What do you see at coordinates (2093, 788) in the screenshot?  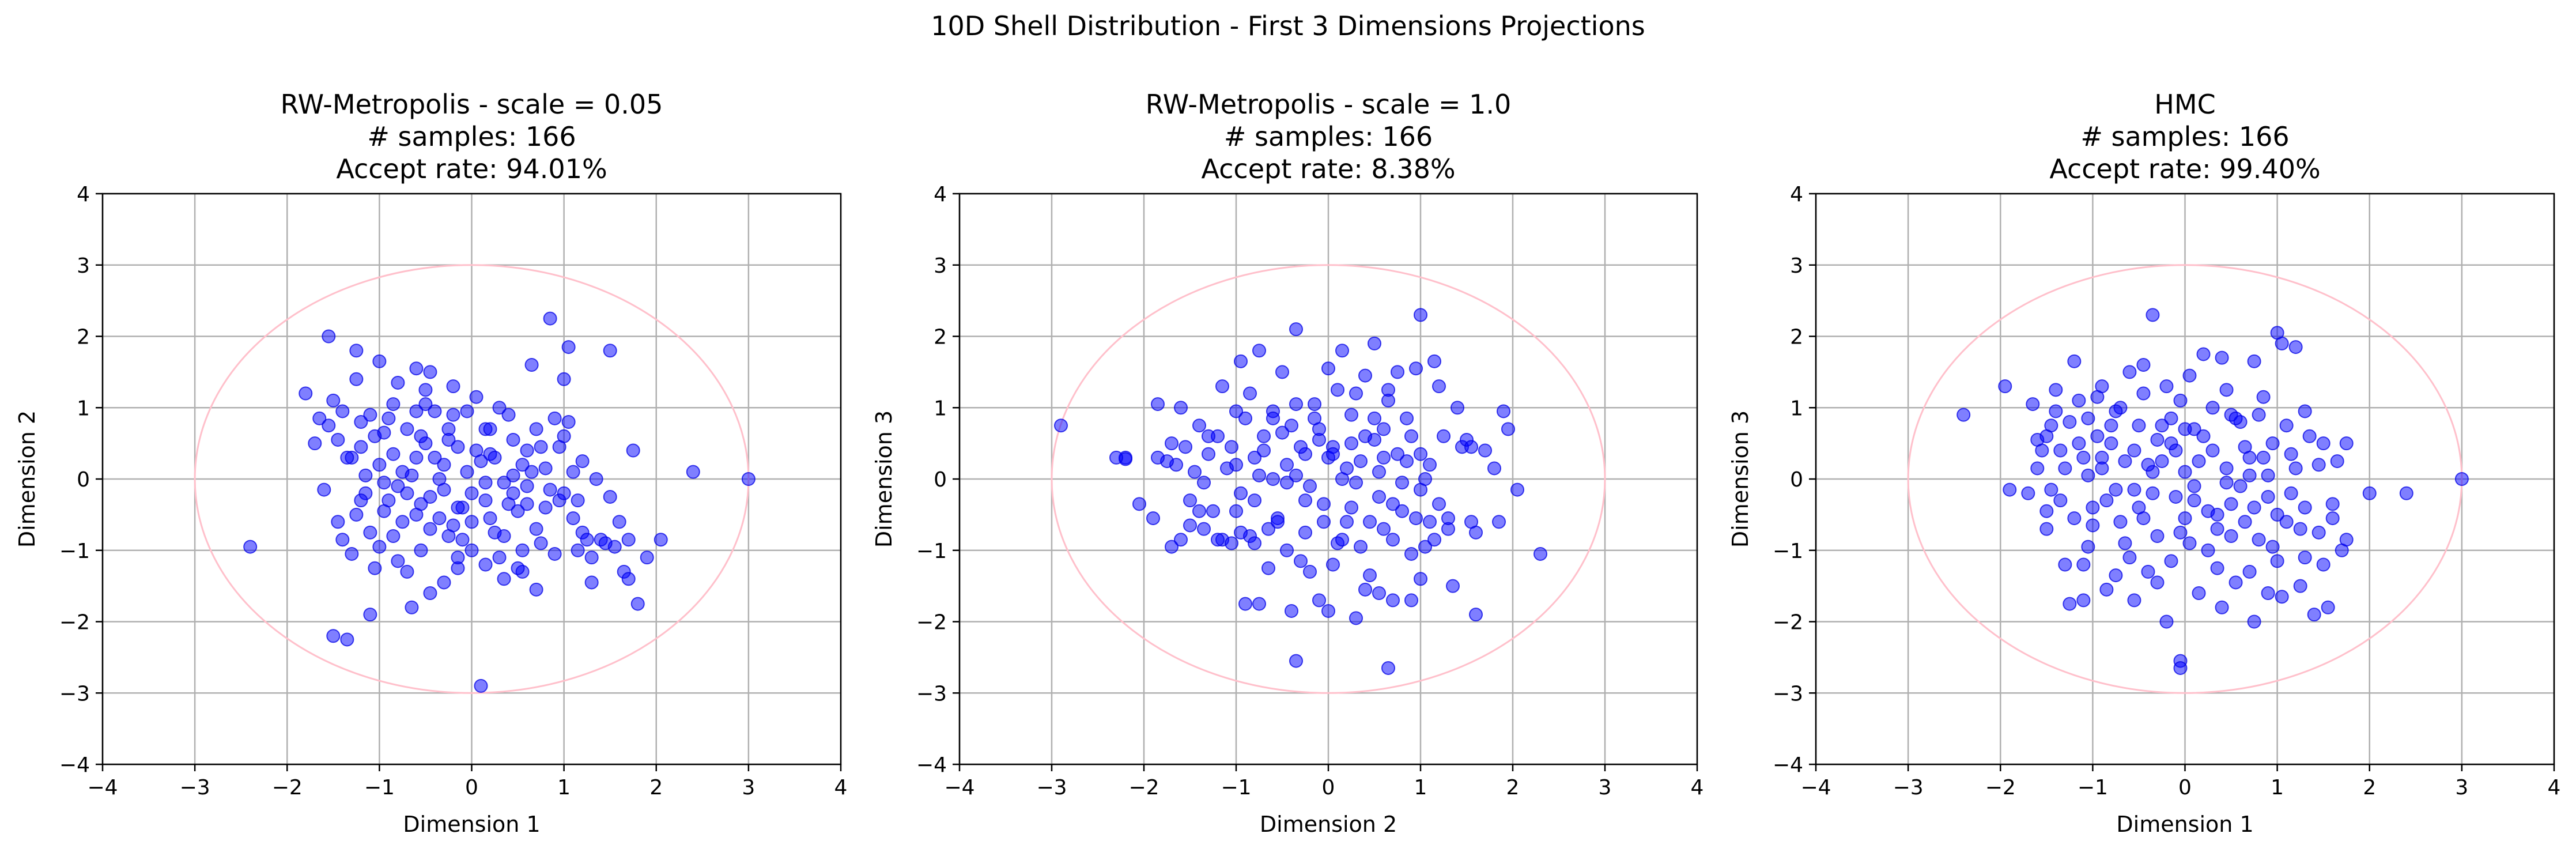 I see `x-tick-label: −1` at bounding box center [2093, 788].